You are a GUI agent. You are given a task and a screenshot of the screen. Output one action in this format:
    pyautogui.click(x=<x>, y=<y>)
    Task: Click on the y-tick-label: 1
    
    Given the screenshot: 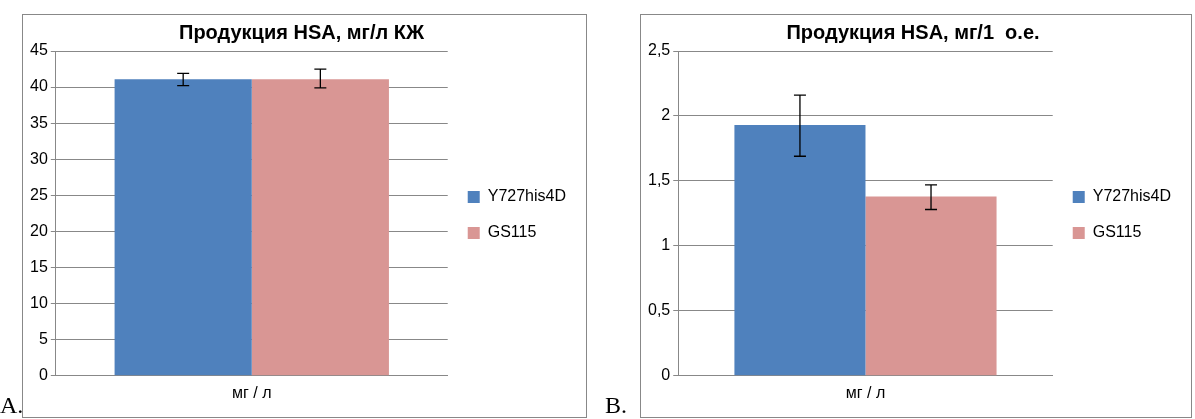 What is the action you would take?
    pyautogui.click(x=666, y=245)
    